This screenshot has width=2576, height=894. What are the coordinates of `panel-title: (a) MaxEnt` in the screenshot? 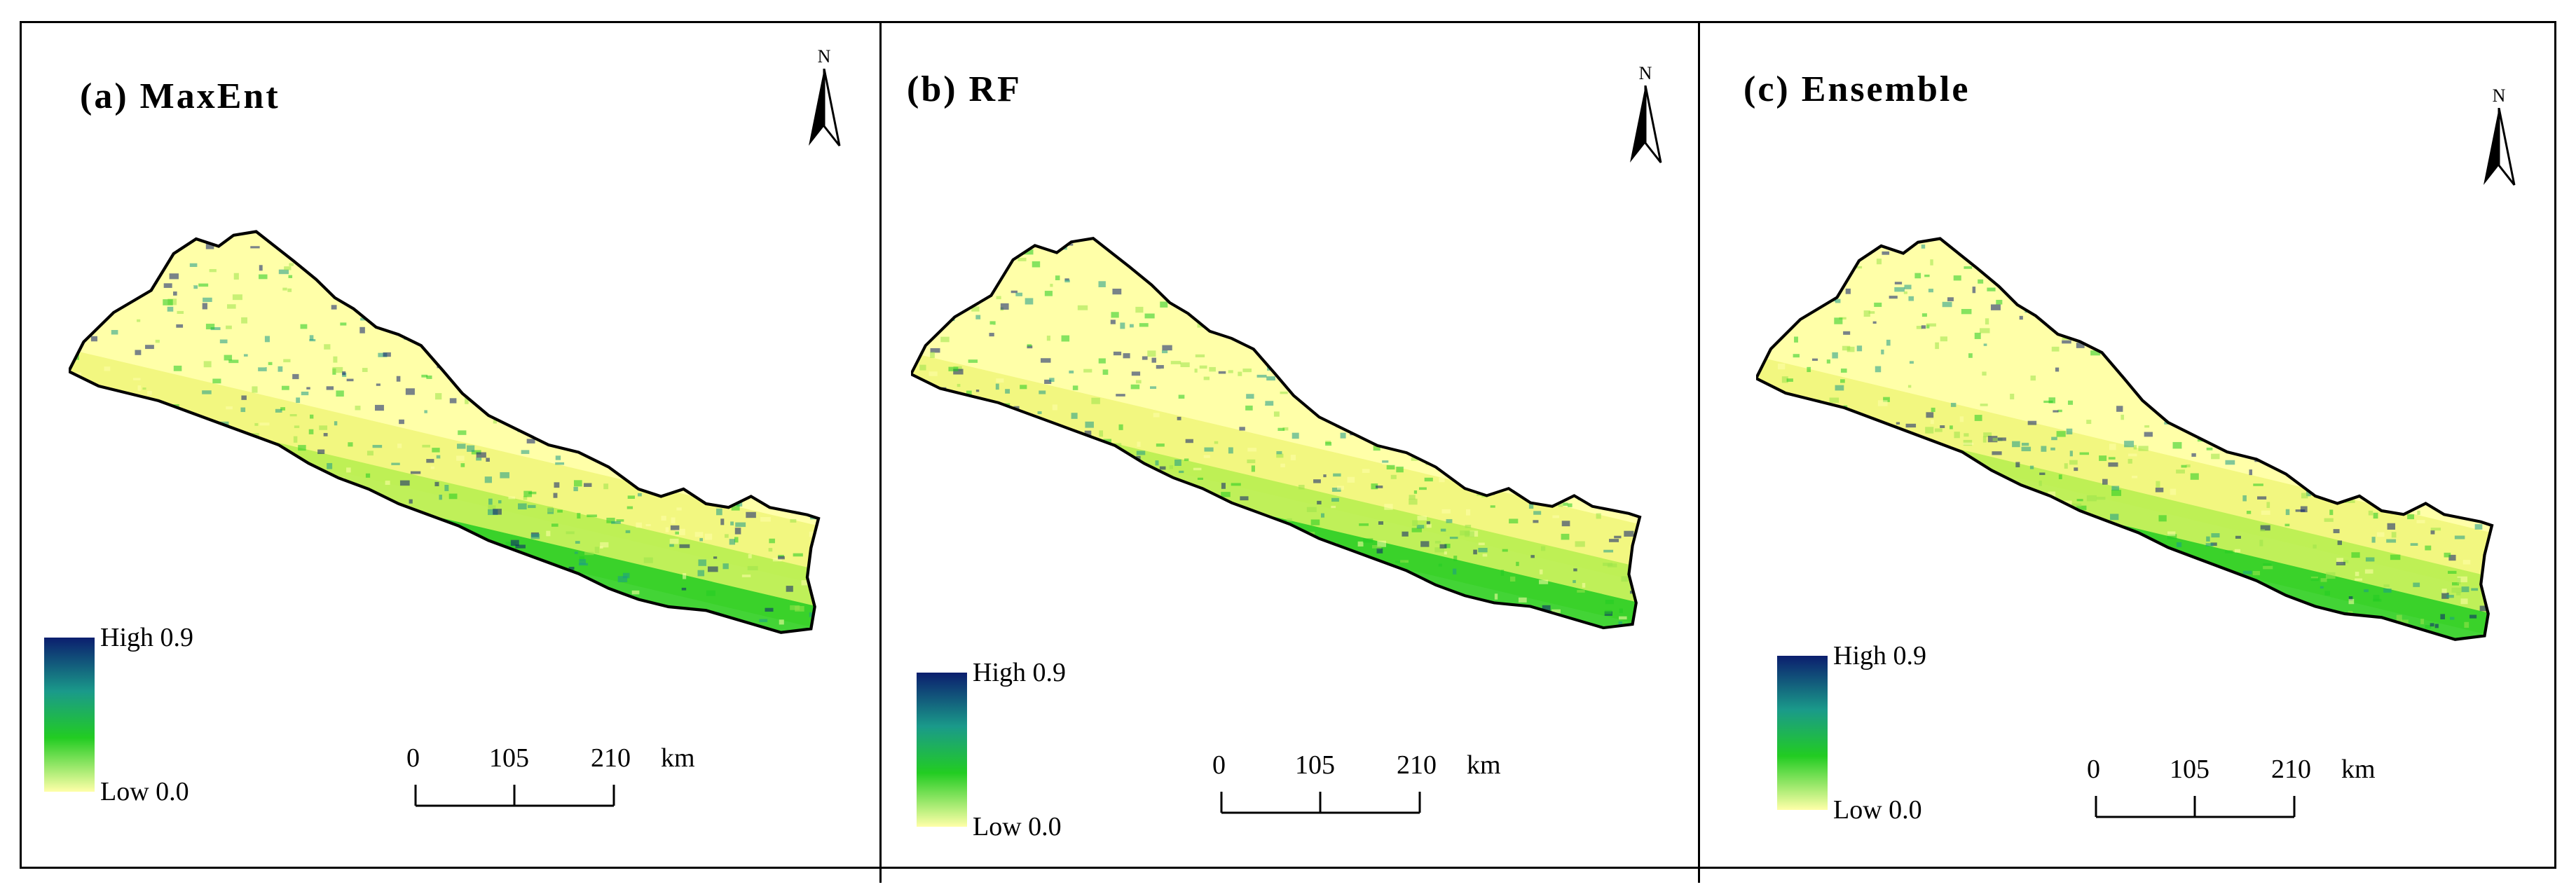 It's located at (180, 96).